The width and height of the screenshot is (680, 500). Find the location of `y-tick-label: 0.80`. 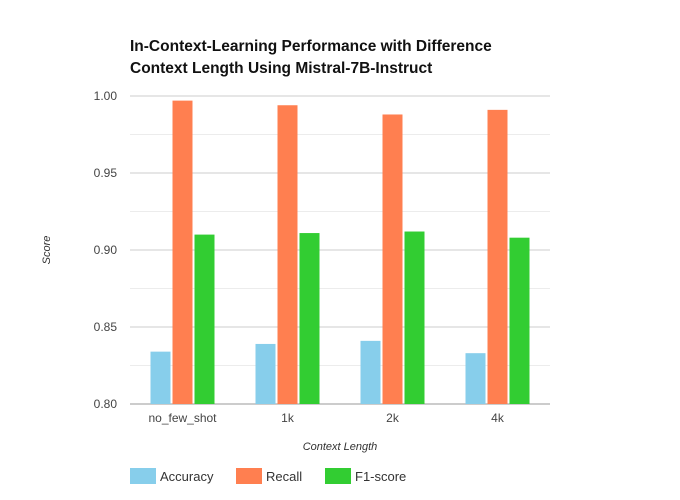

y-tick-label: 0.80 is located at coordinates (106, 404).